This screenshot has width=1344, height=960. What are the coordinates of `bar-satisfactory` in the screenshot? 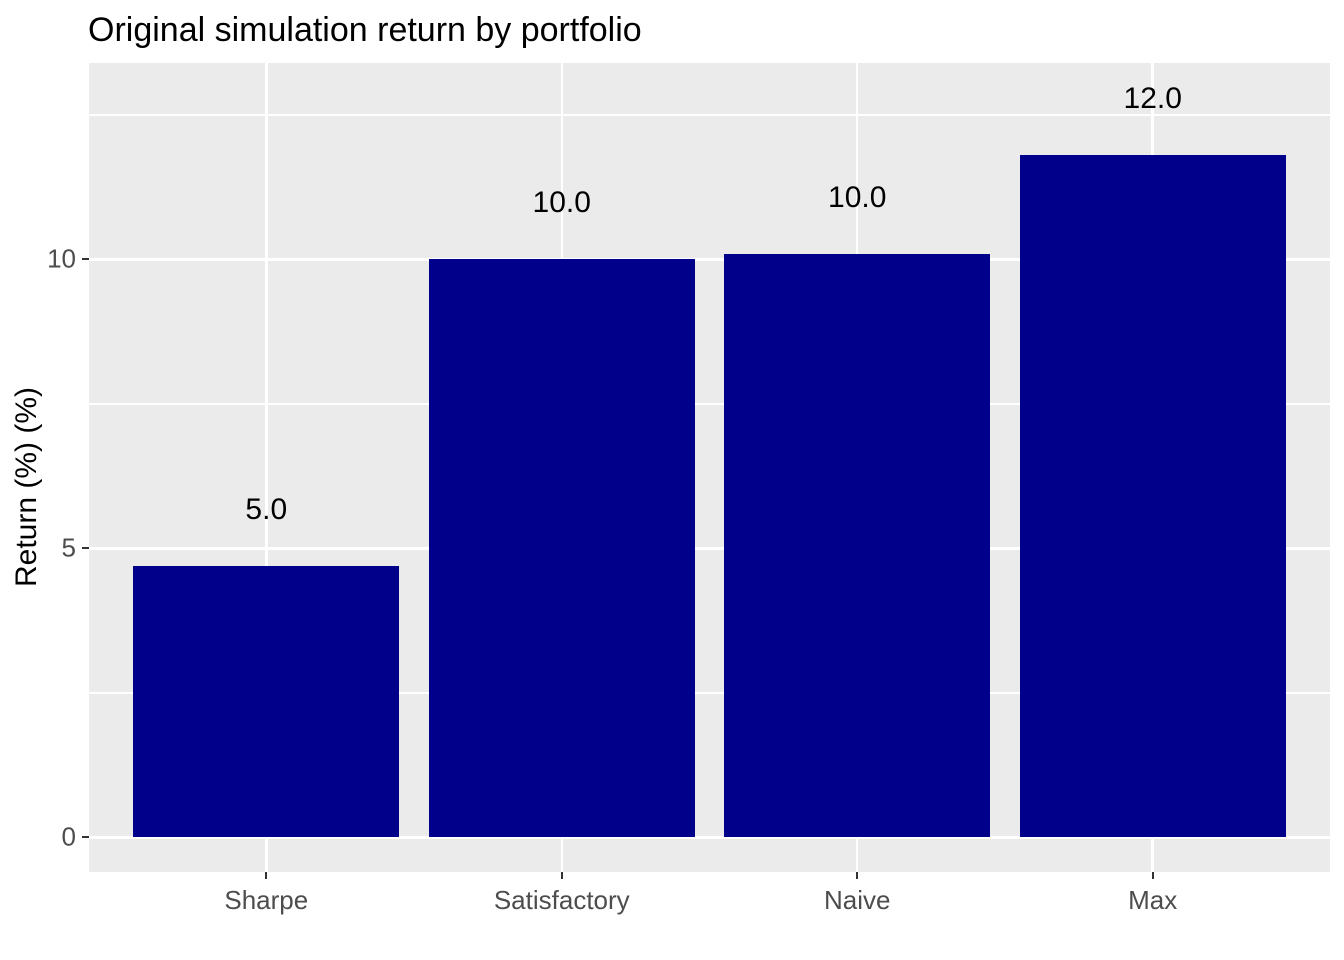 It's located at (561, 548).